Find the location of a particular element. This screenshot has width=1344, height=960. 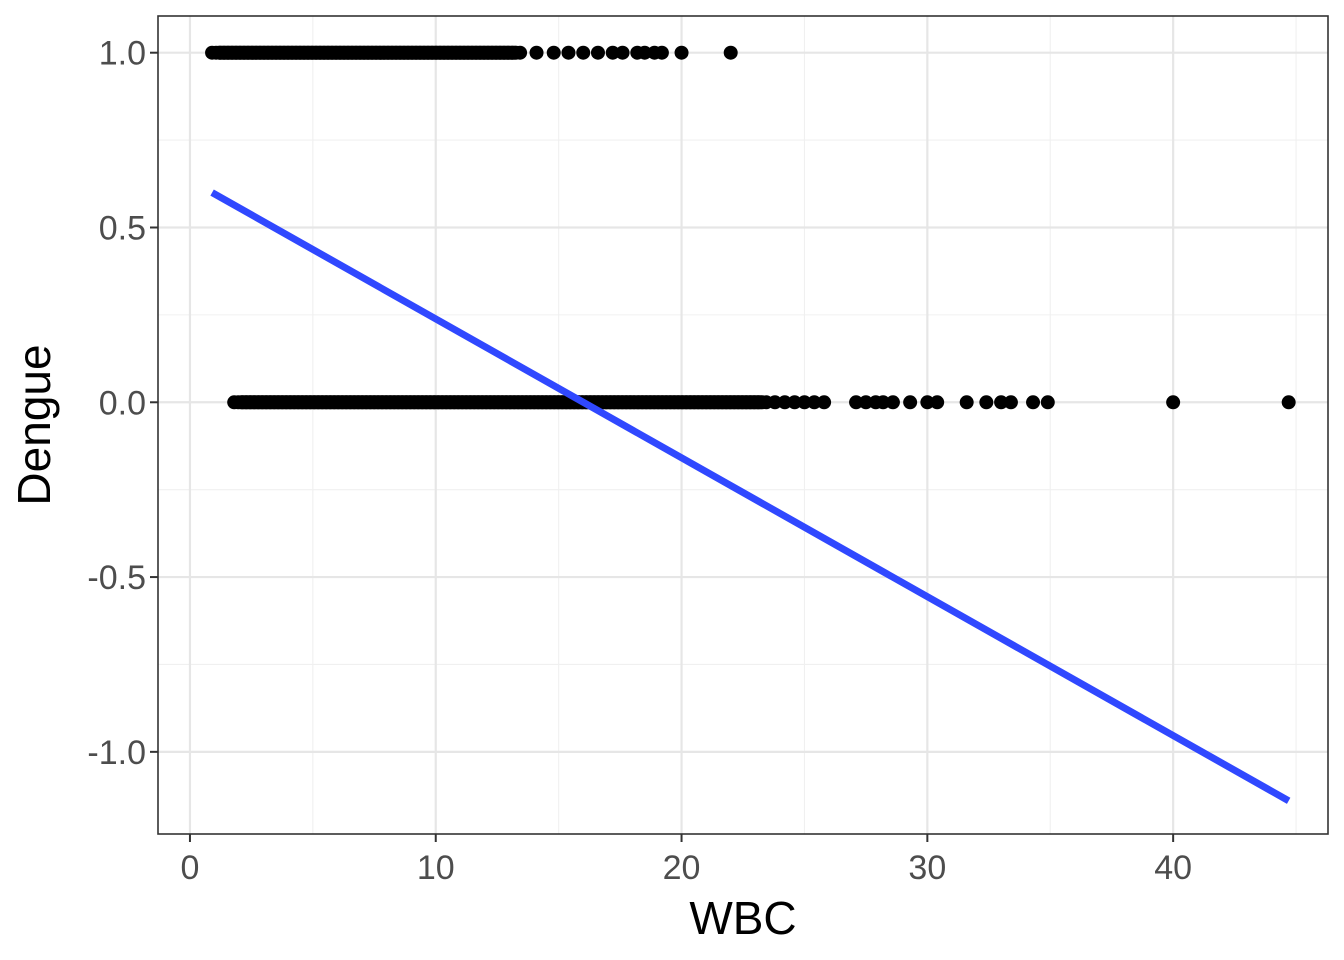

y-tick-label: 1.0 is located at coordinates (122, 54).